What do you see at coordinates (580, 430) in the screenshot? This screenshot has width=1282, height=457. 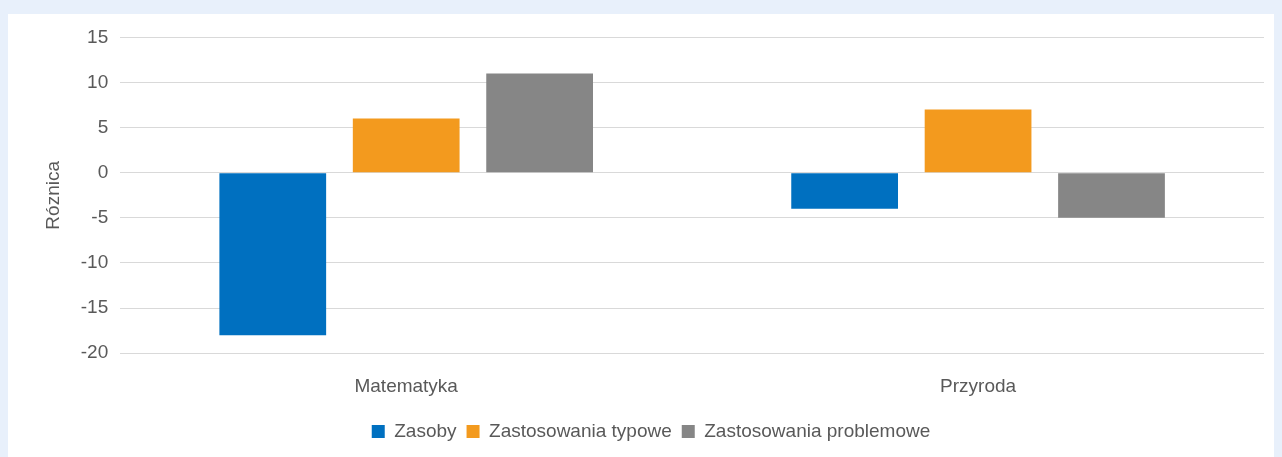 I see `legend-label: Zastosowania typowe` at bounding box center [580, 430].